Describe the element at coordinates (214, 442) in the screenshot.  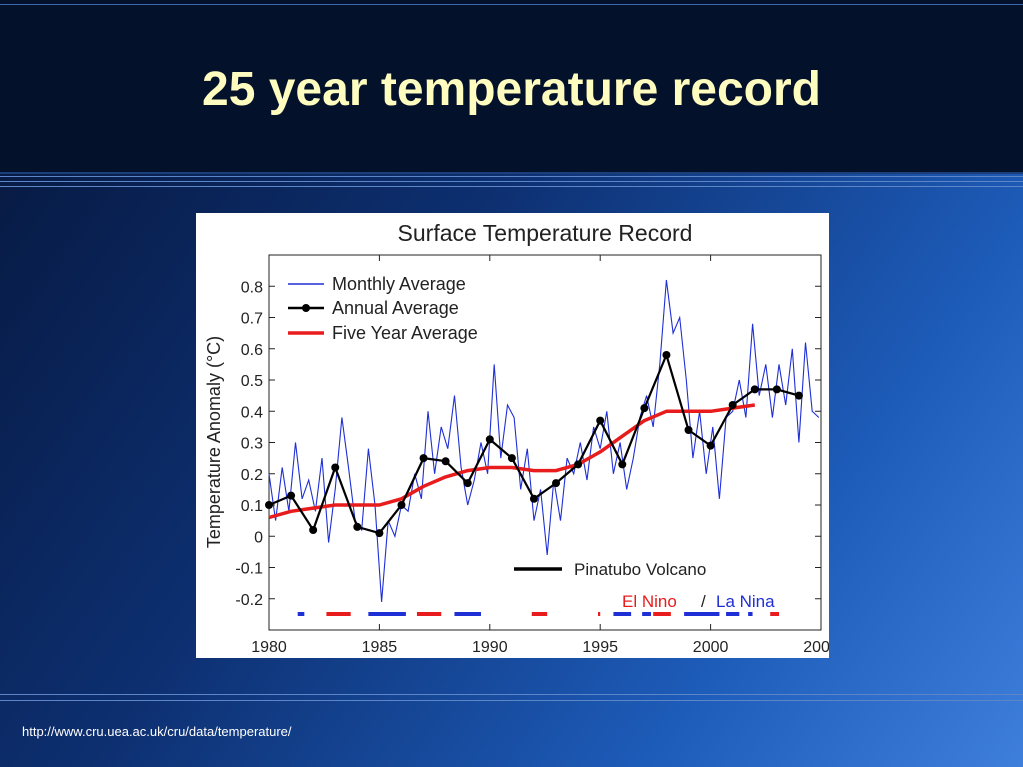
I see `y-axis-label: Temperature Anomaly (°C)` at that location.